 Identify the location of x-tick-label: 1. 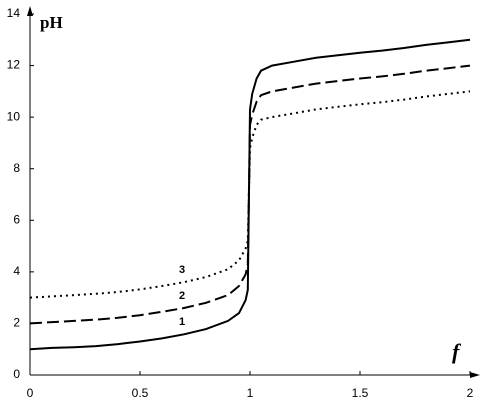
(250, 393).